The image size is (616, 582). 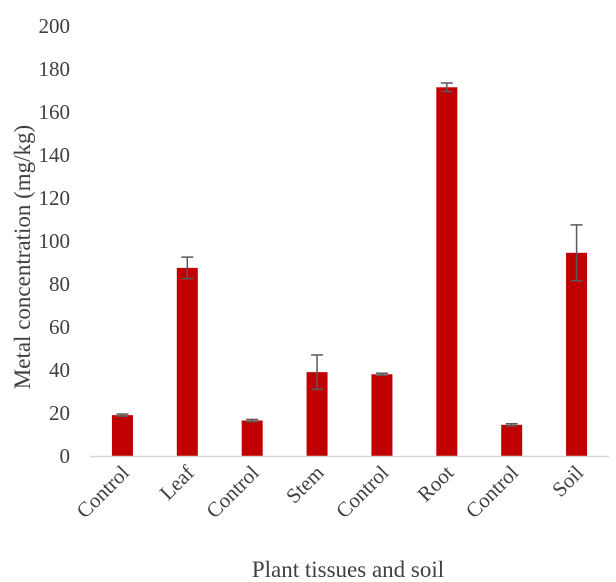 What do you see at coordinates (304, 484) in the screenshot?
I see `x-category-label: Stem` at bounding box center [304, 484].